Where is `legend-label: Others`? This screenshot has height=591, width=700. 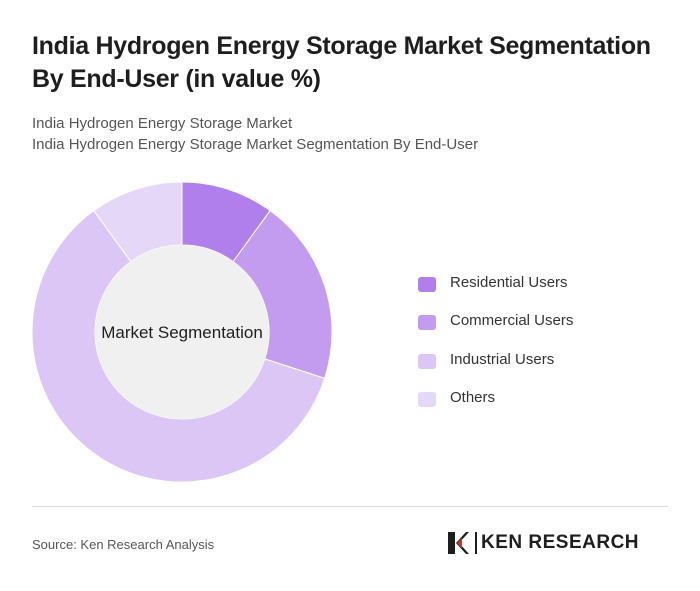 legend-label: Others is located at coordinates (473, 398).